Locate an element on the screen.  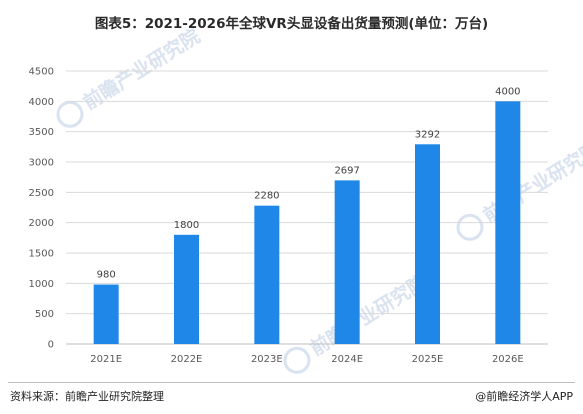
y-tick-label: 0 is located at coordinates (51, 345).